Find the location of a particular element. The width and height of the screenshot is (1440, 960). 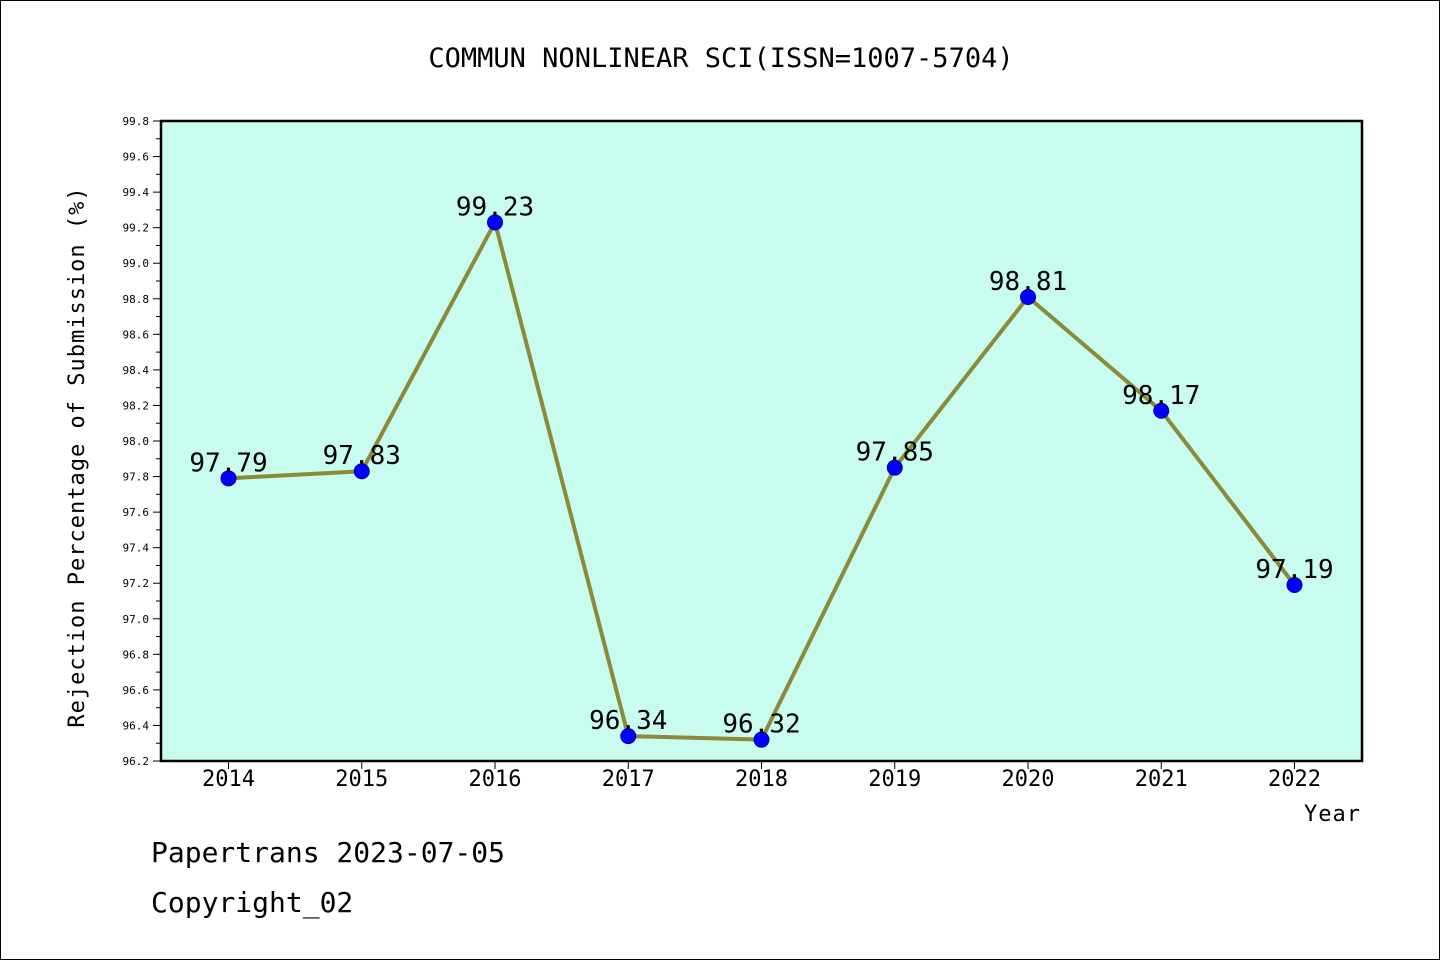

x-tick-label: 2016 is located at coordinates (495, 779).